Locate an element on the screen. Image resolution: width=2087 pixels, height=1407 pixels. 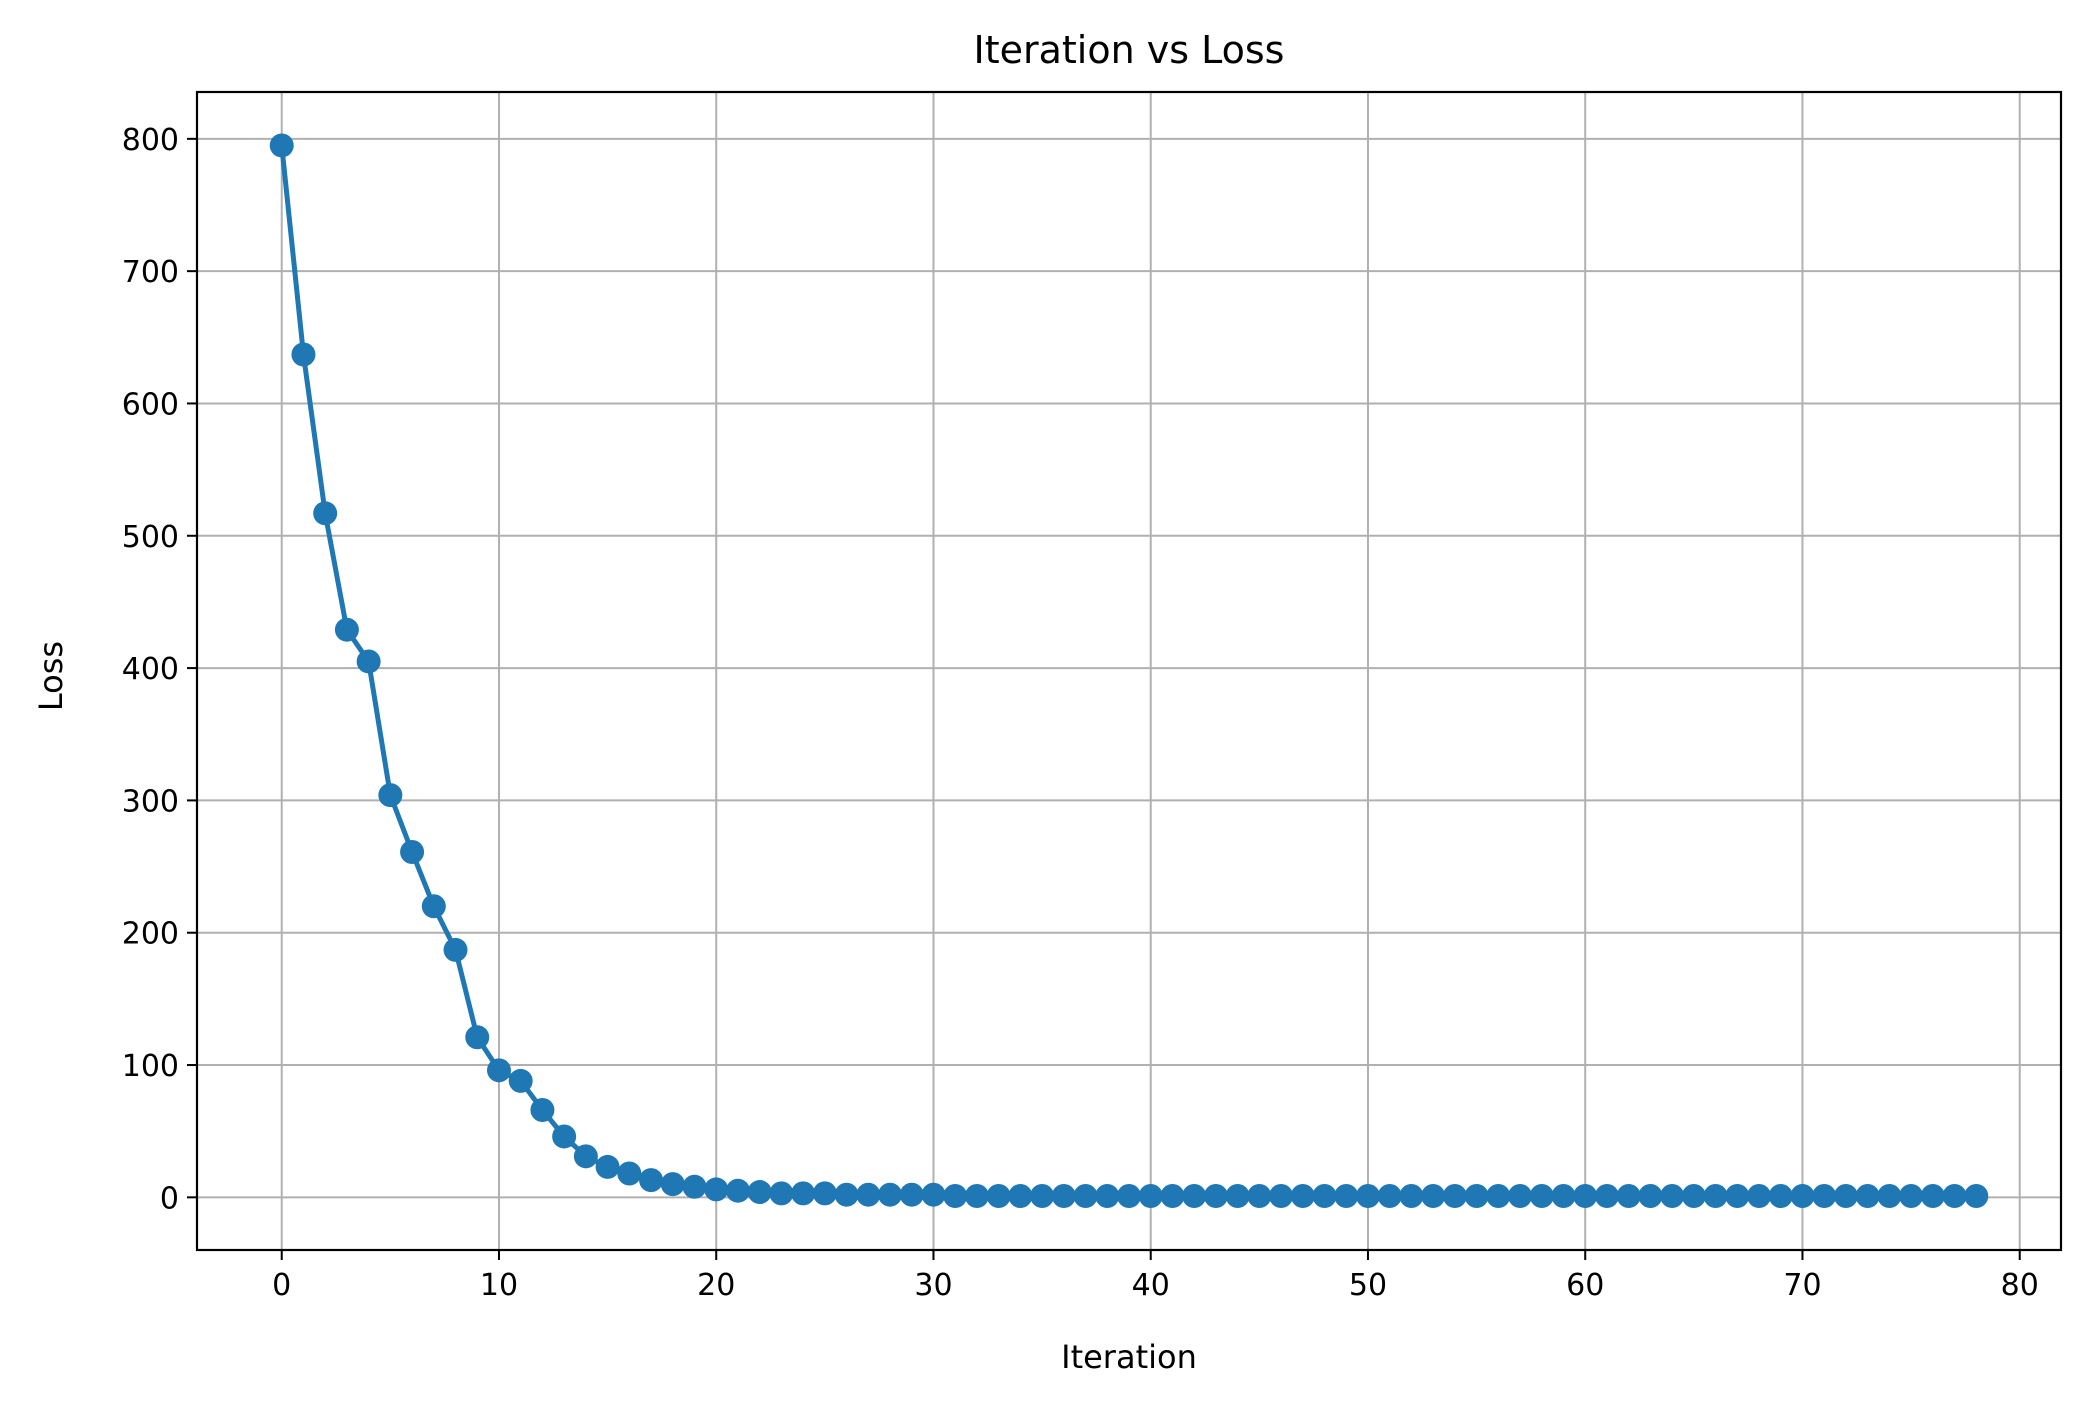
x-axis-label: Iteration is located at coordinates (1129, 1357).